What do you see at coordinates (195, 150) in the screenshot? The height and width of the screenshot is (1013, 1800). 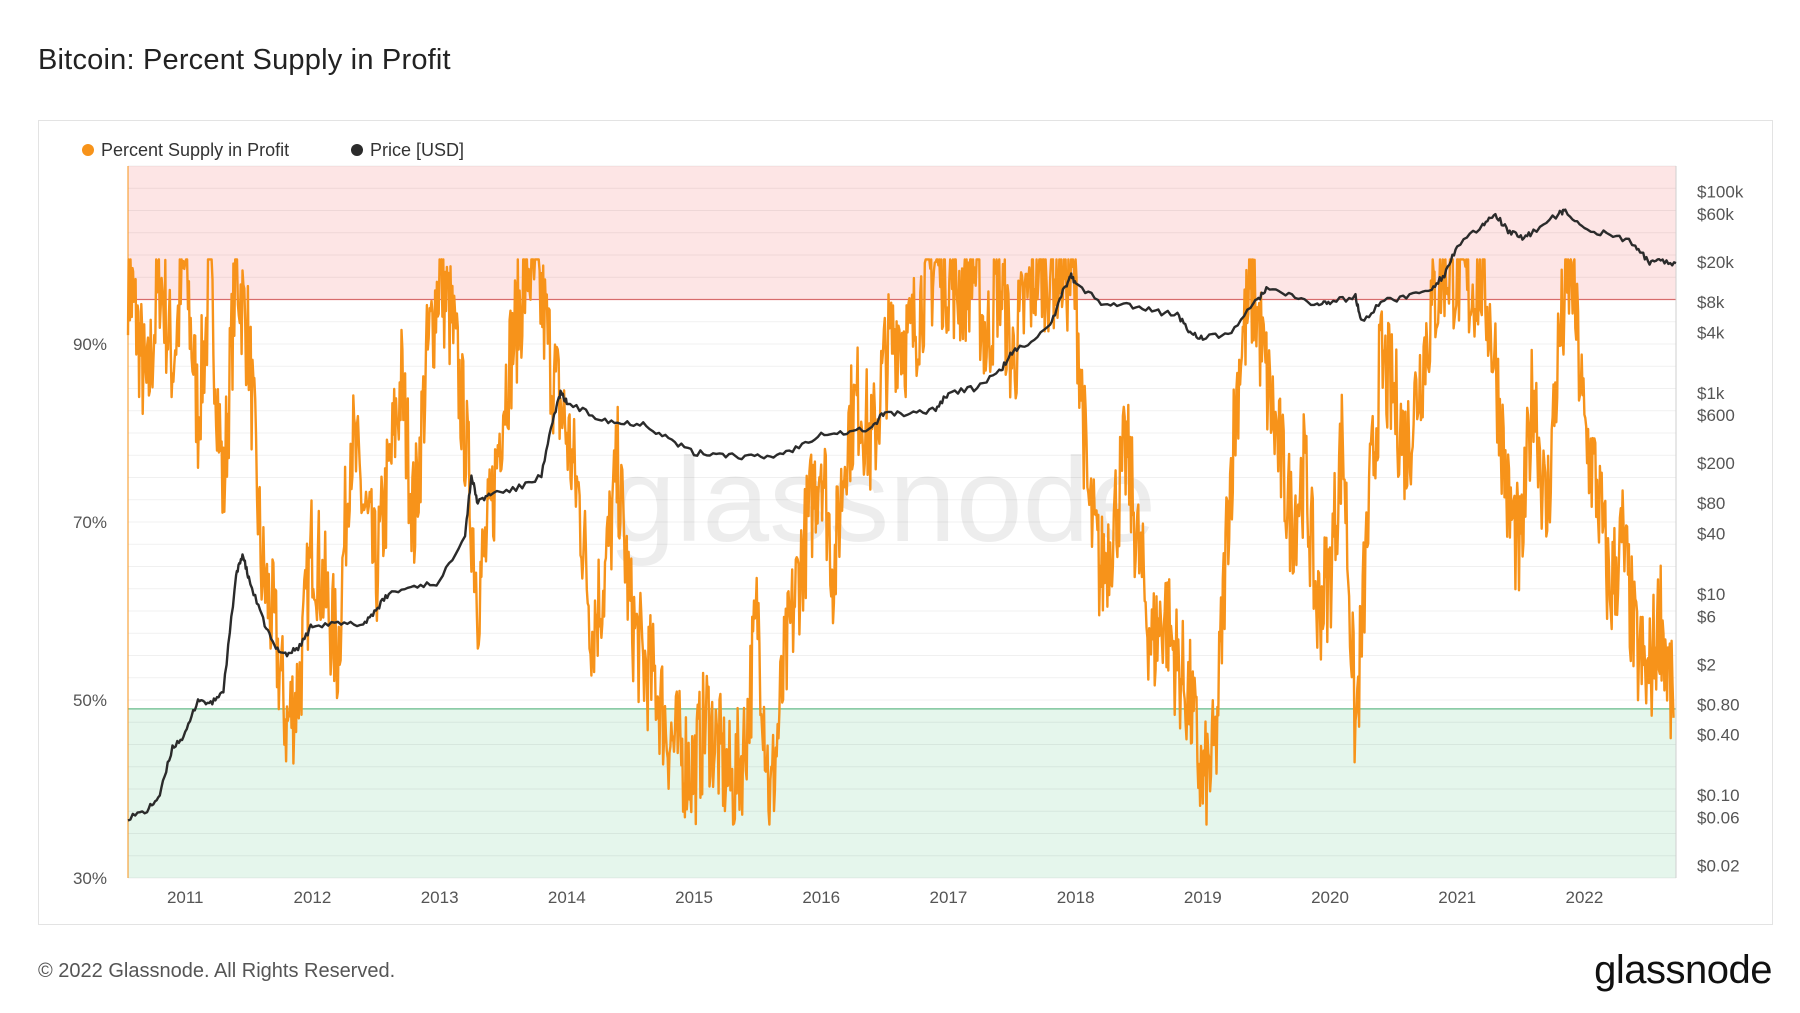 I see `legend-label-supply: Percent Supply in Profit` at bounding box center [195, 150].